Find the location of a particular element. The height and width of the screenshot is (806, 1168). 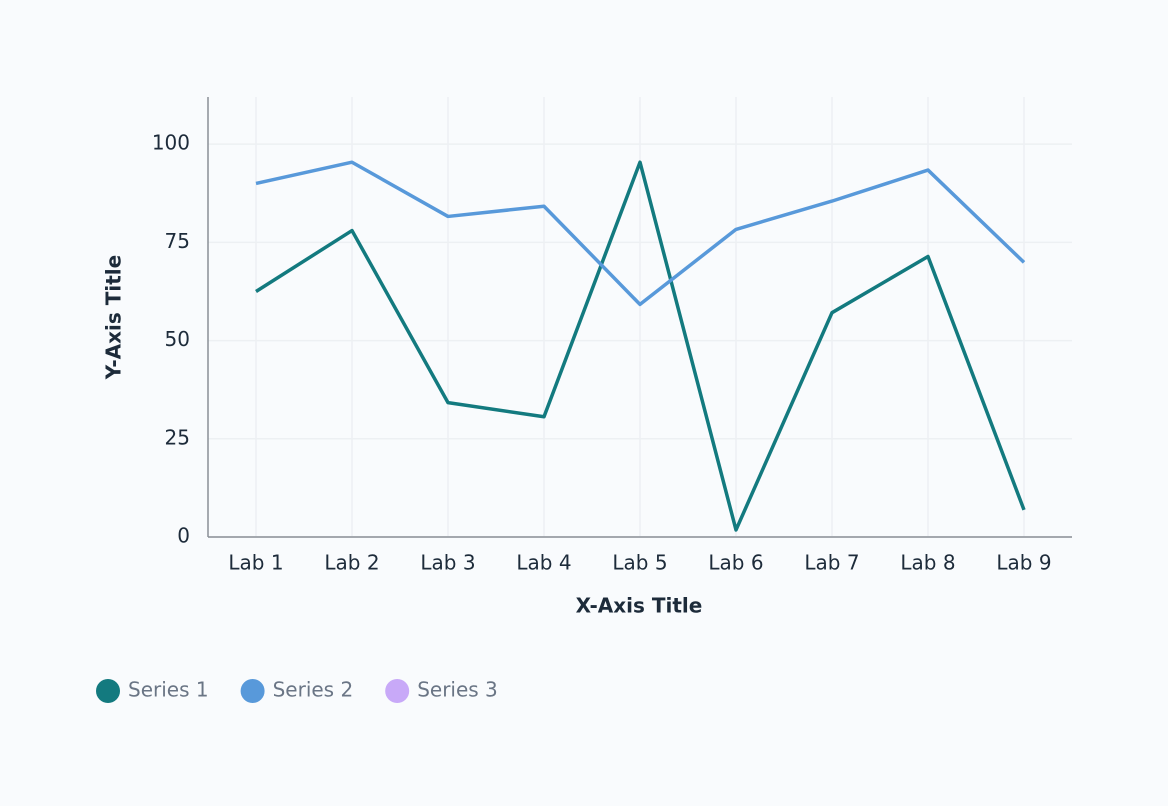

x-tick-label: Lab 3 is located at coordinates (447, 563).